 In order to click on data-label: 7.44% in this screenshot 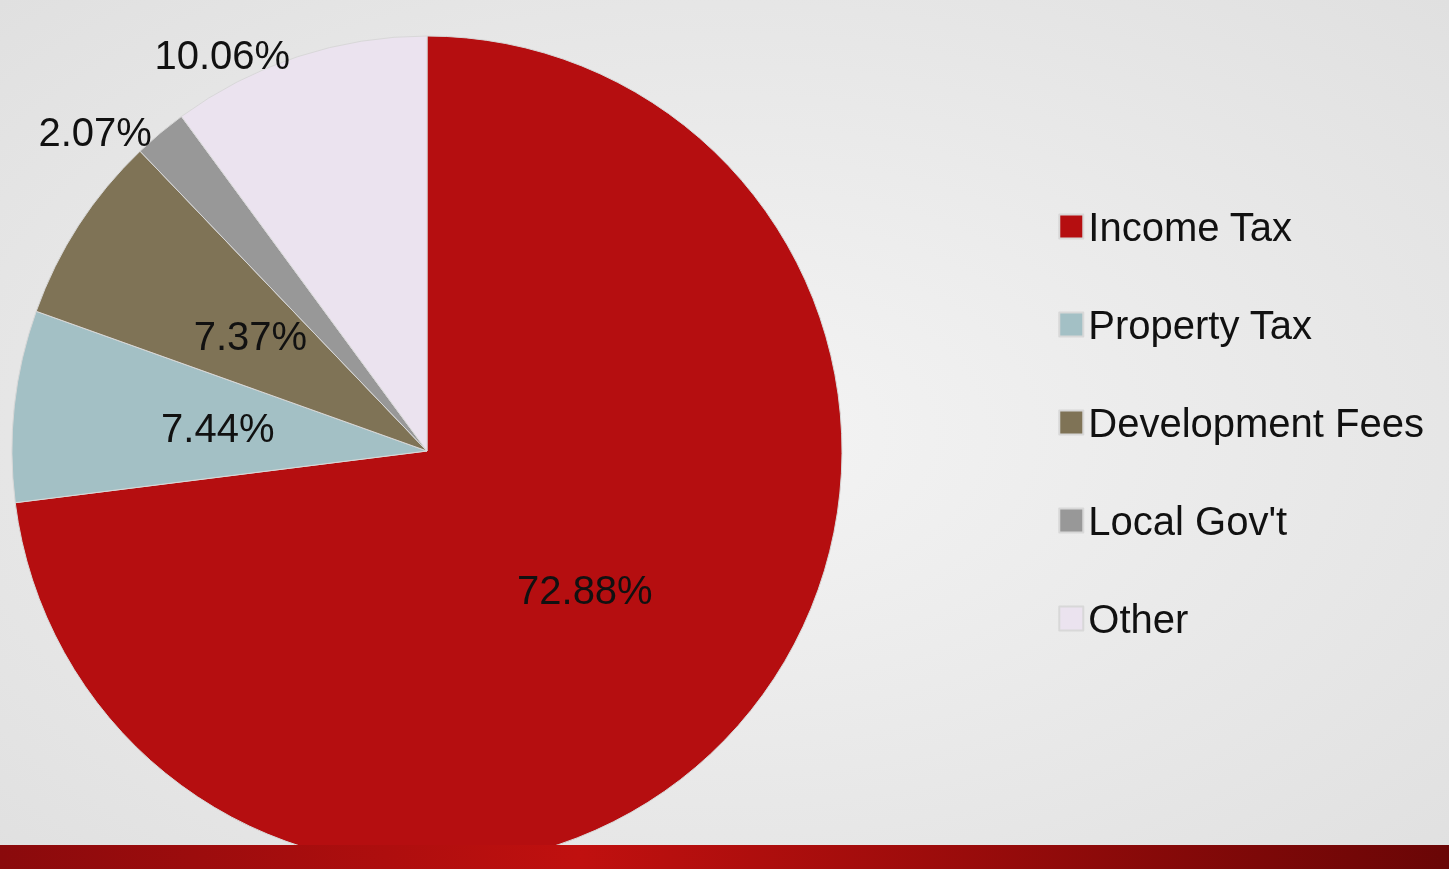, I will do `click(218, 428)`.